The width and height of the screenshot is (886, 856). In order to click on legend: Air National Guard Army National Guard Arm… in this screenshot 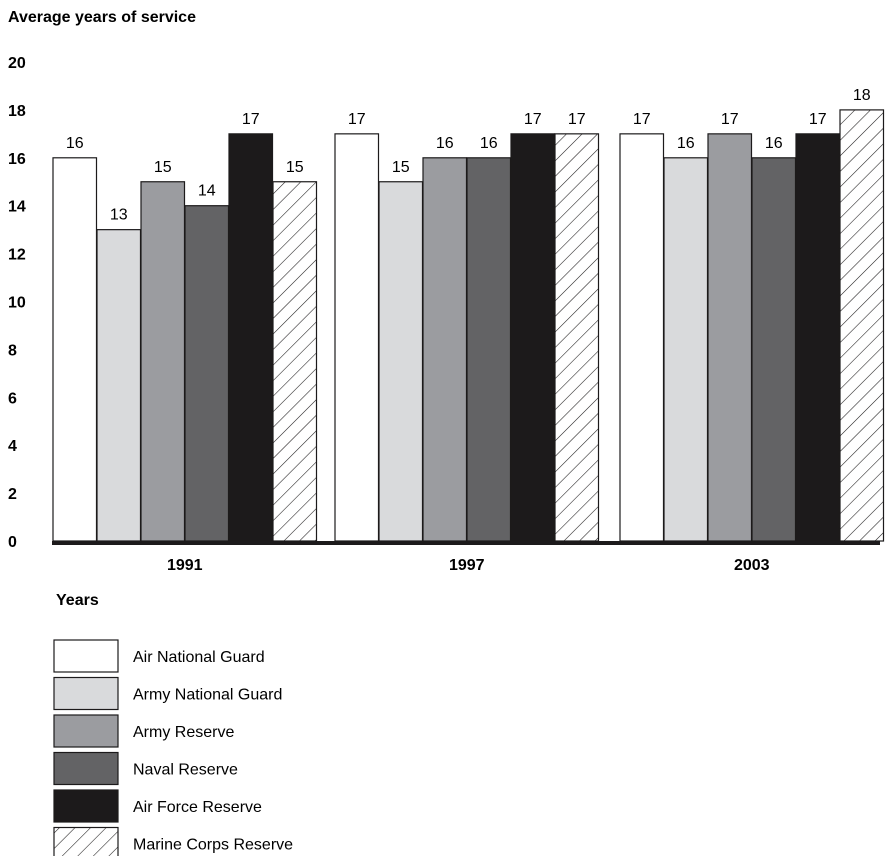, I will do `click(173, 747)`.